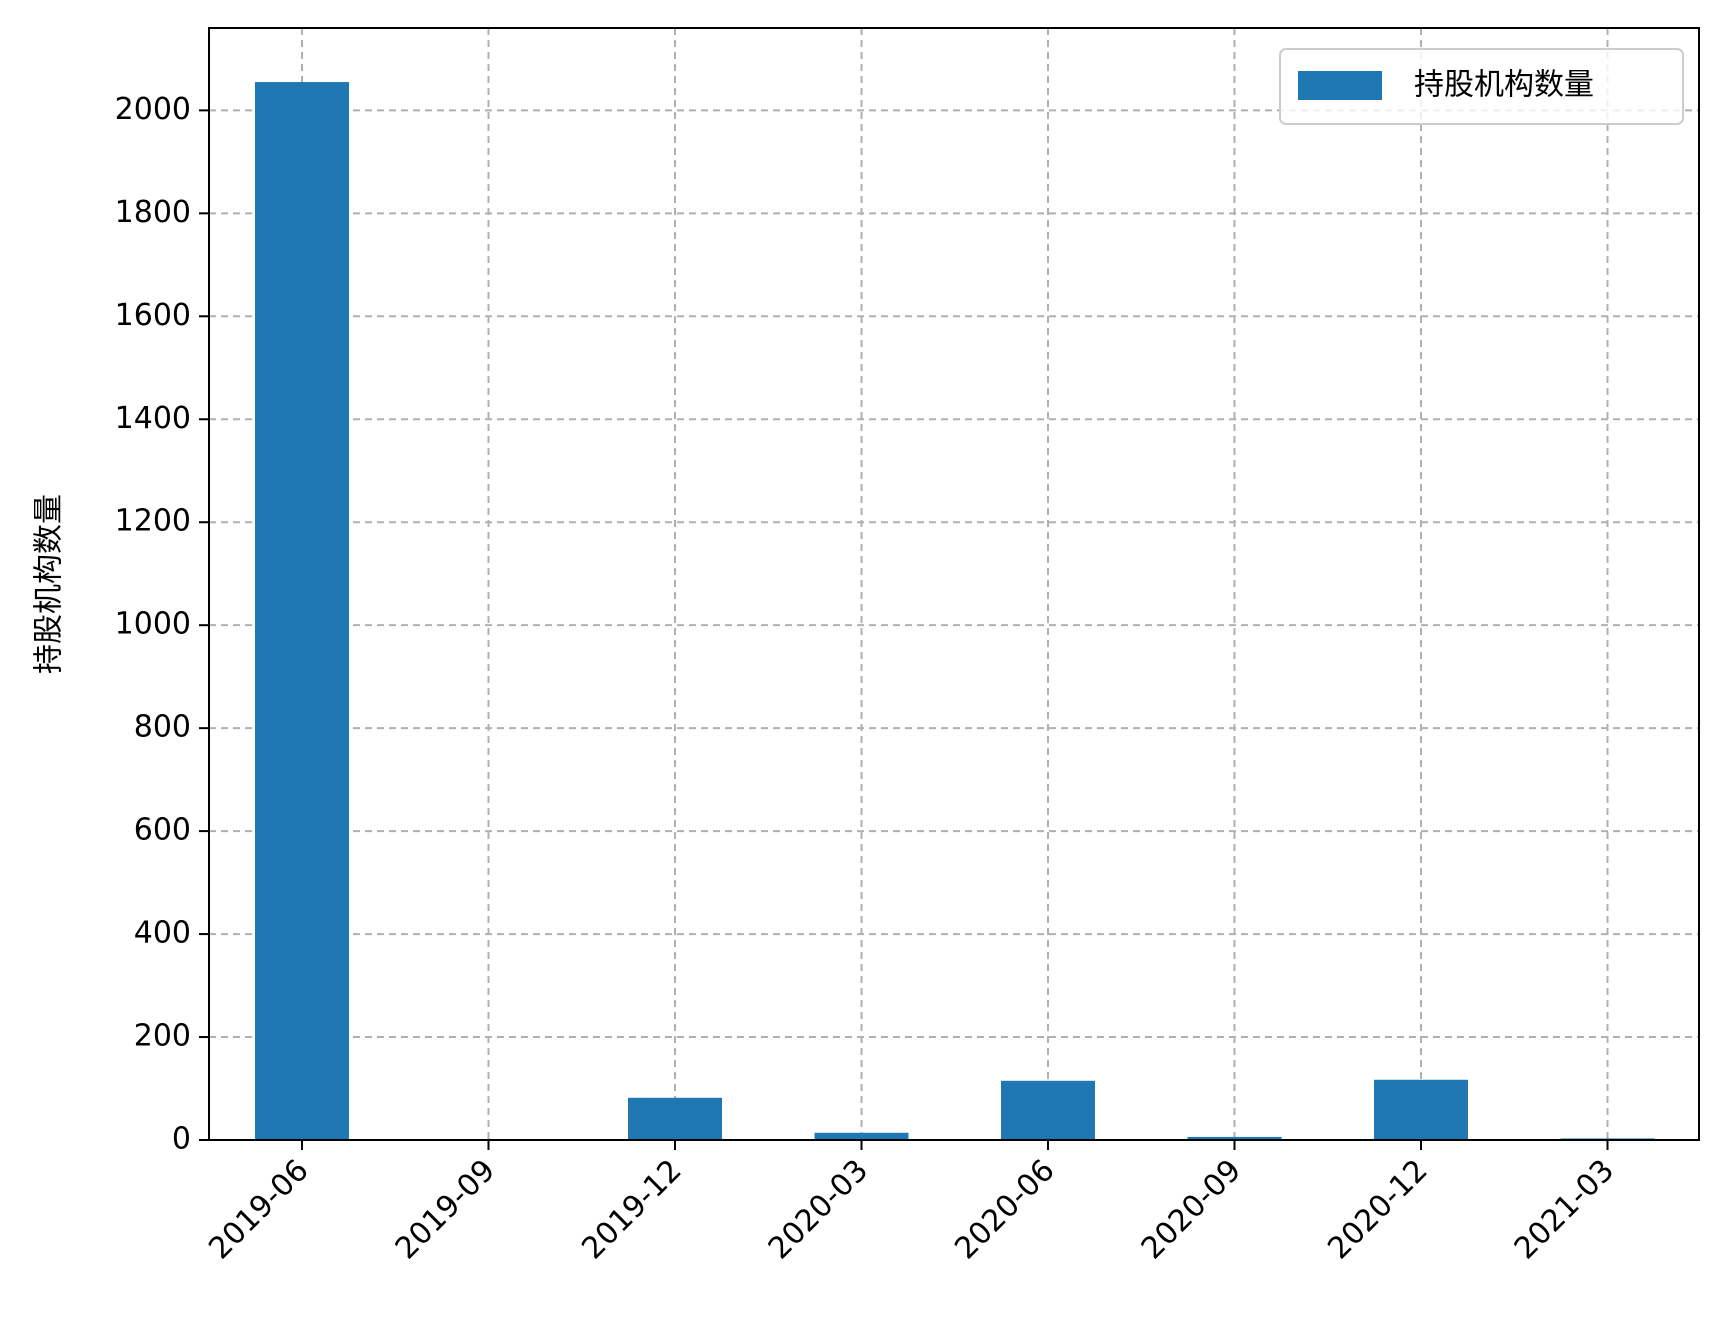 The width and height of the screenshot is (1725, 1336). I want to click on y-tick-label: 2000, so click(153, 109).